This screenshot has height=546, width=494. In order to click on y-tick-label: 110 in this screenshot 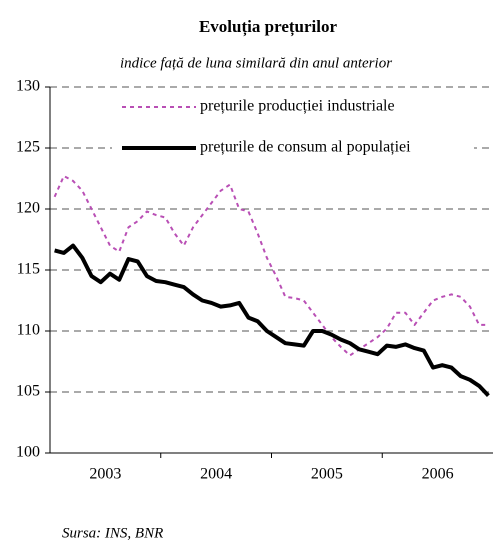, I will do `click(28, 330)`.